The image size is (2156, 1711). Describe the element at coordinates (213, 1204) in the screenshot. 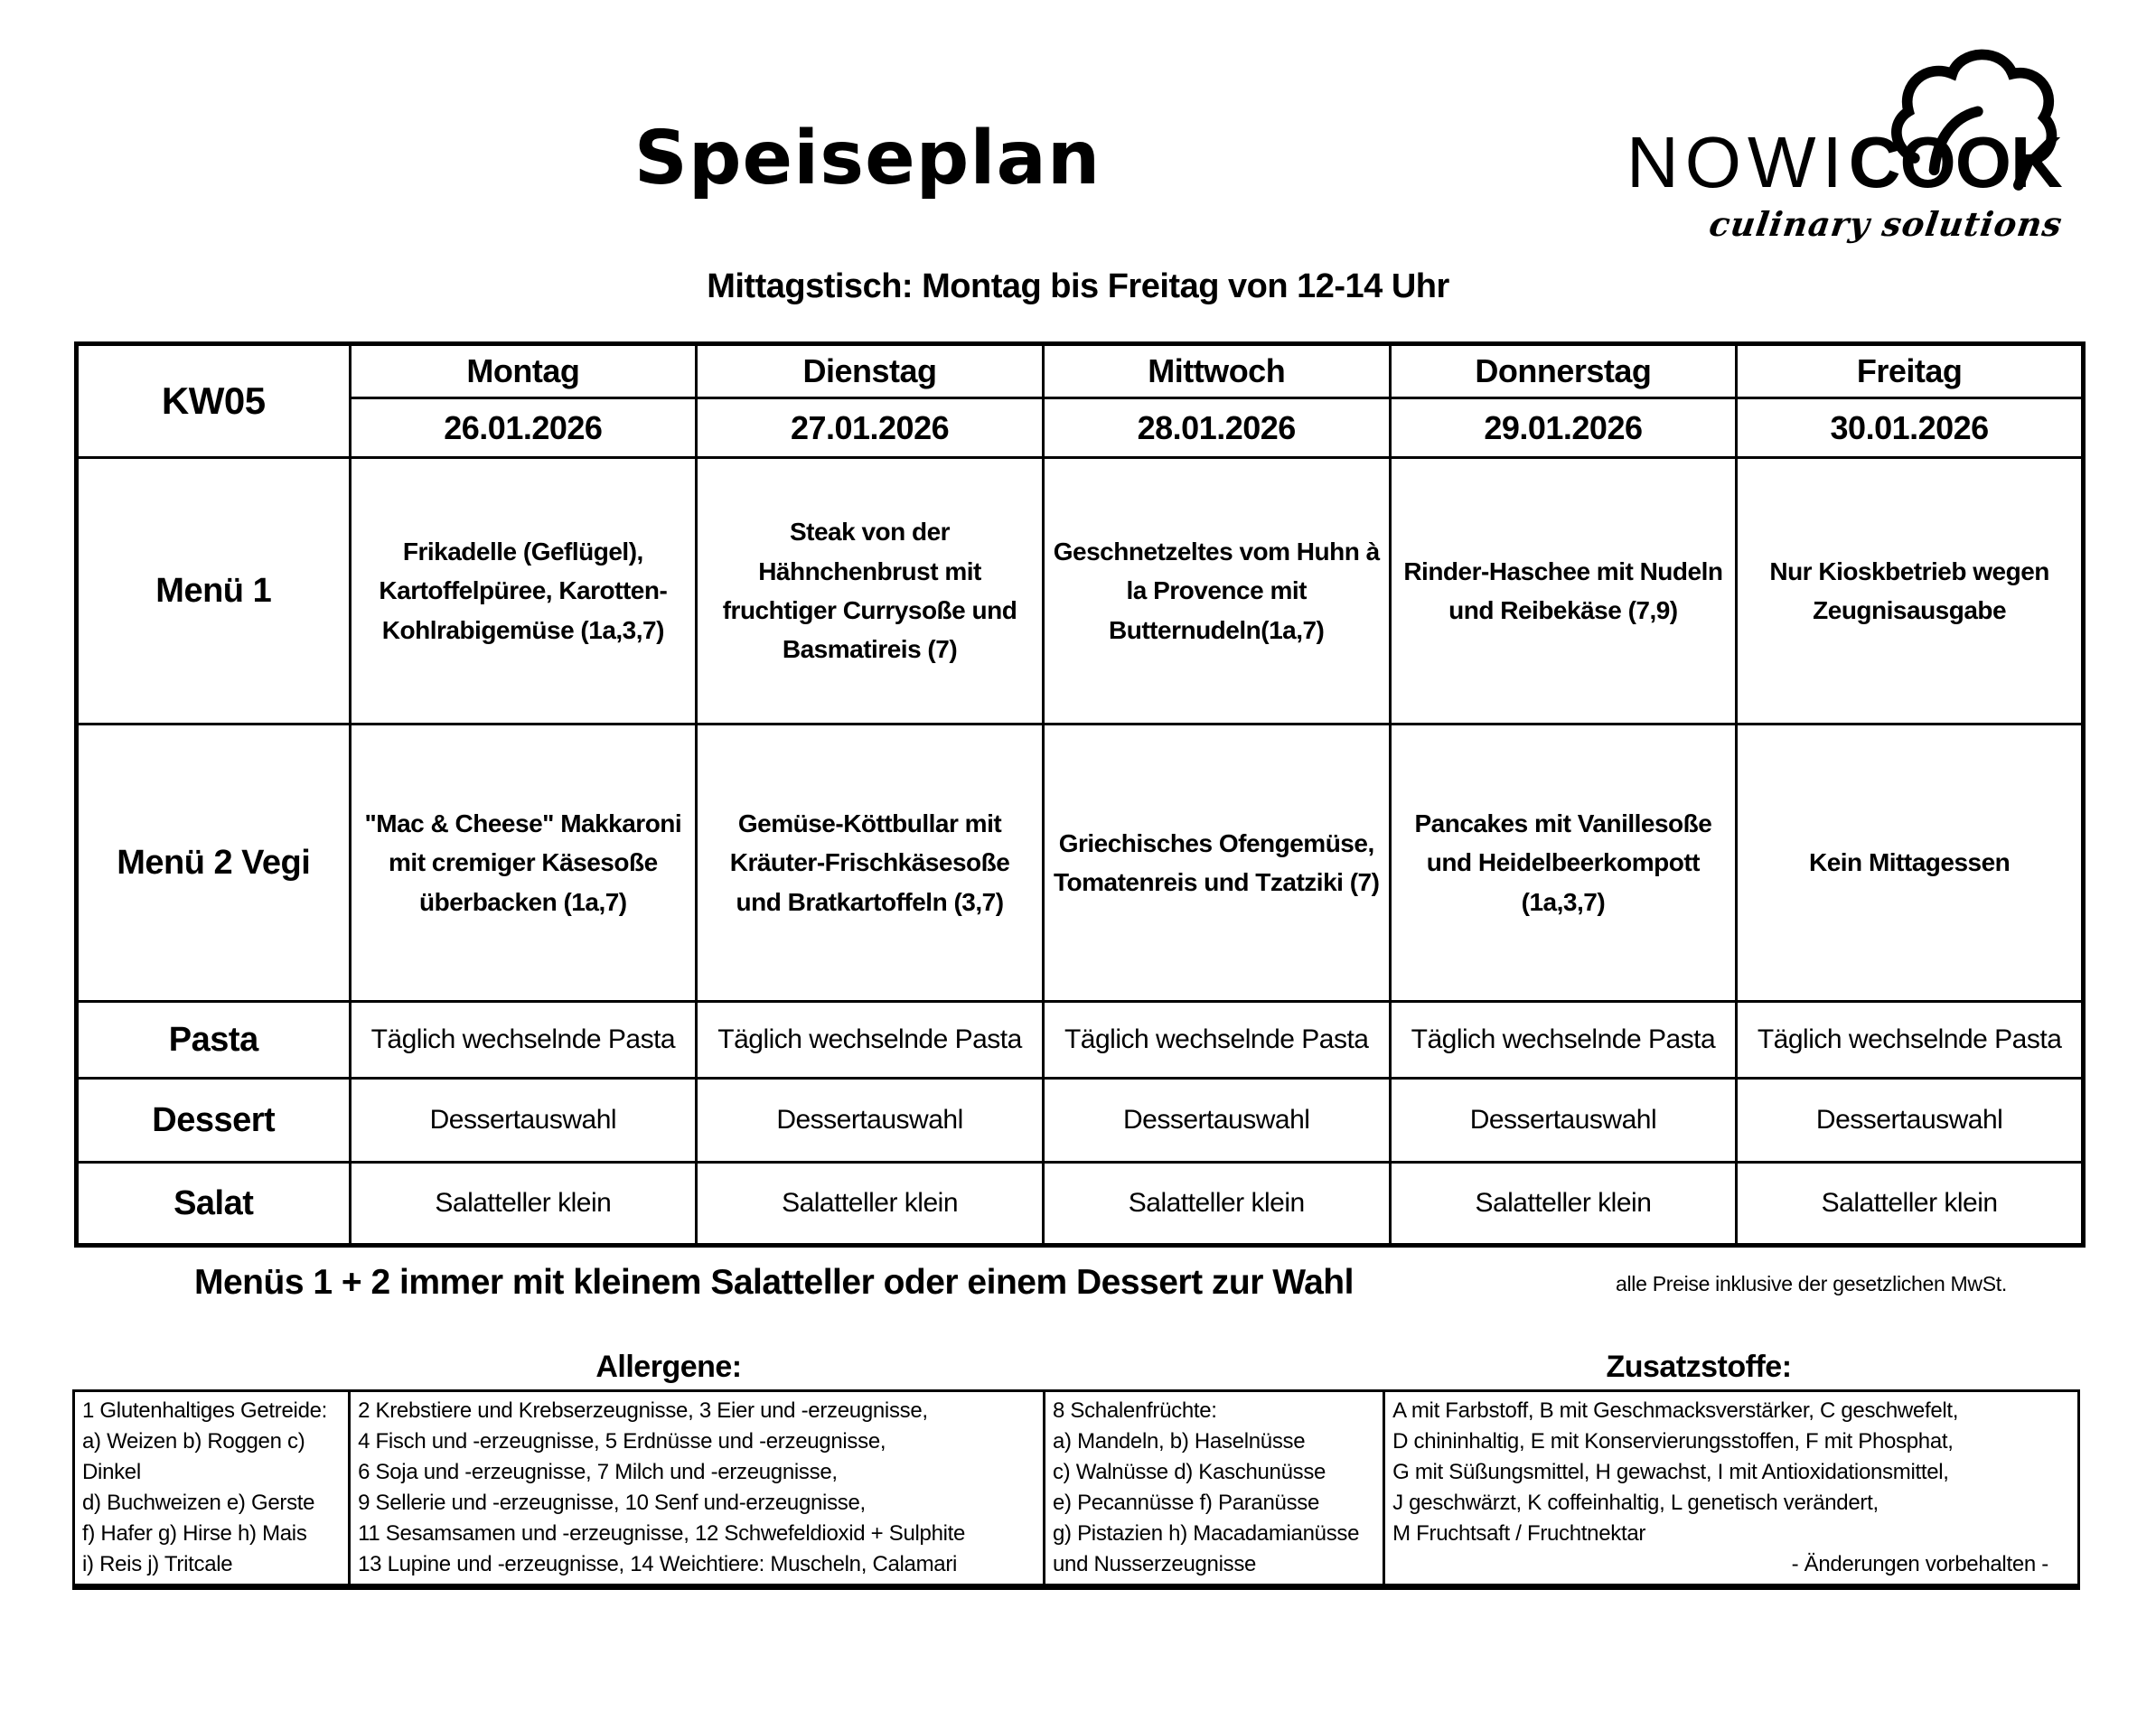

I see `row-label-salat: Salat` at that location.